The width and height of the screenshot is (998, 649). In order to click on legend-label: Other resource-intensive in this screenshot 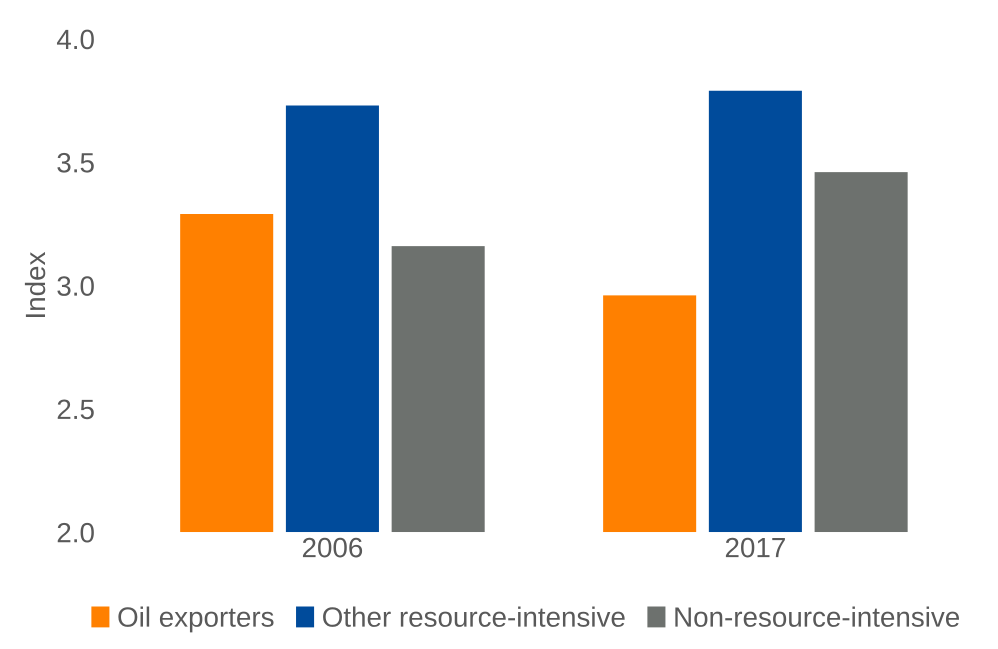, I will do `click(474, 616)`.